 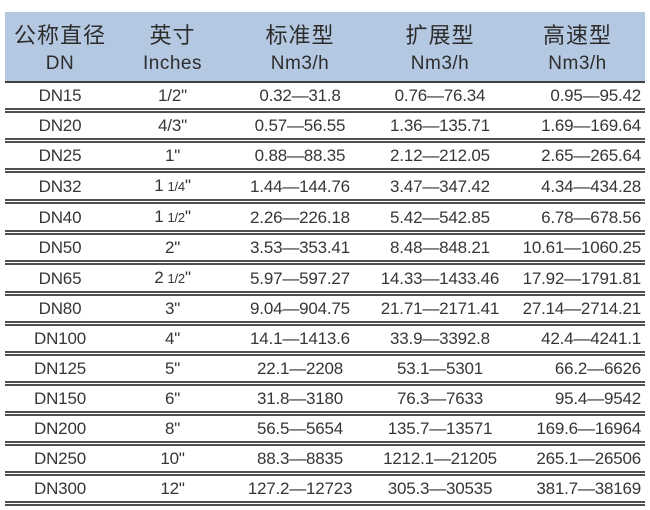 What do you see at coordinates (172, 126) in the screenshot?
I see `cell-inches: 4/3"` at bounding box center [172, 126].